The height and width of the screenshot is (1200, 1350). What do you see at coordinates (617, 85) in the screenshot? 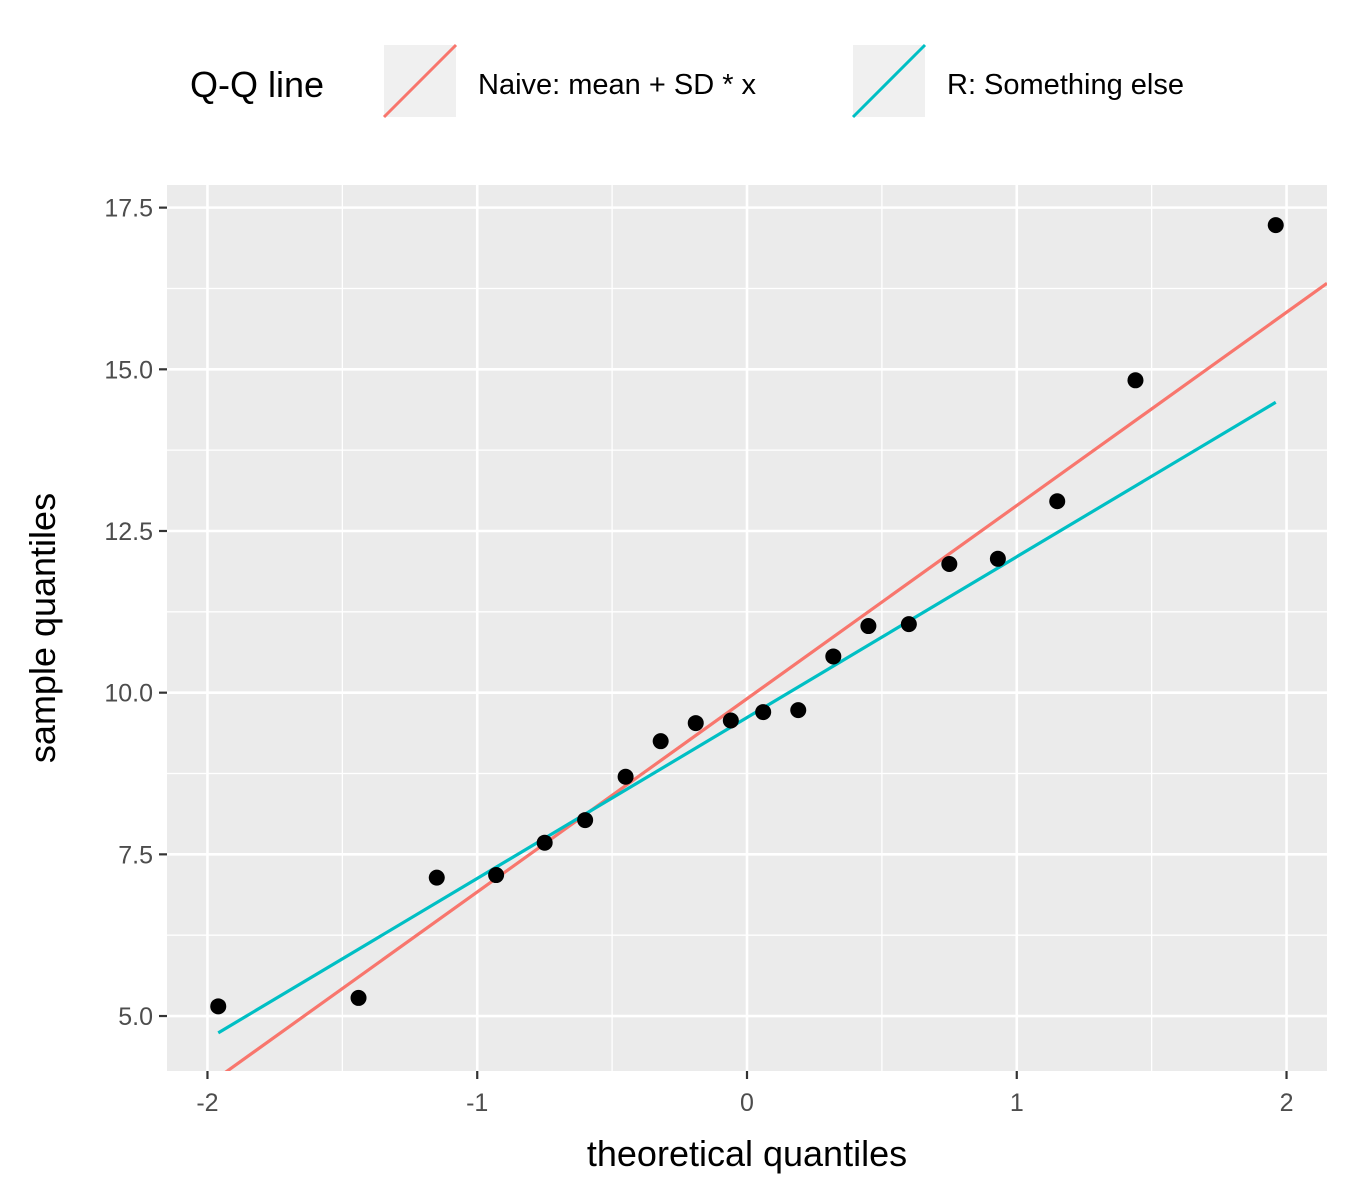
I see `legend-label-naive: Naive: mean + SD * x` at bounding box center [617, 85].